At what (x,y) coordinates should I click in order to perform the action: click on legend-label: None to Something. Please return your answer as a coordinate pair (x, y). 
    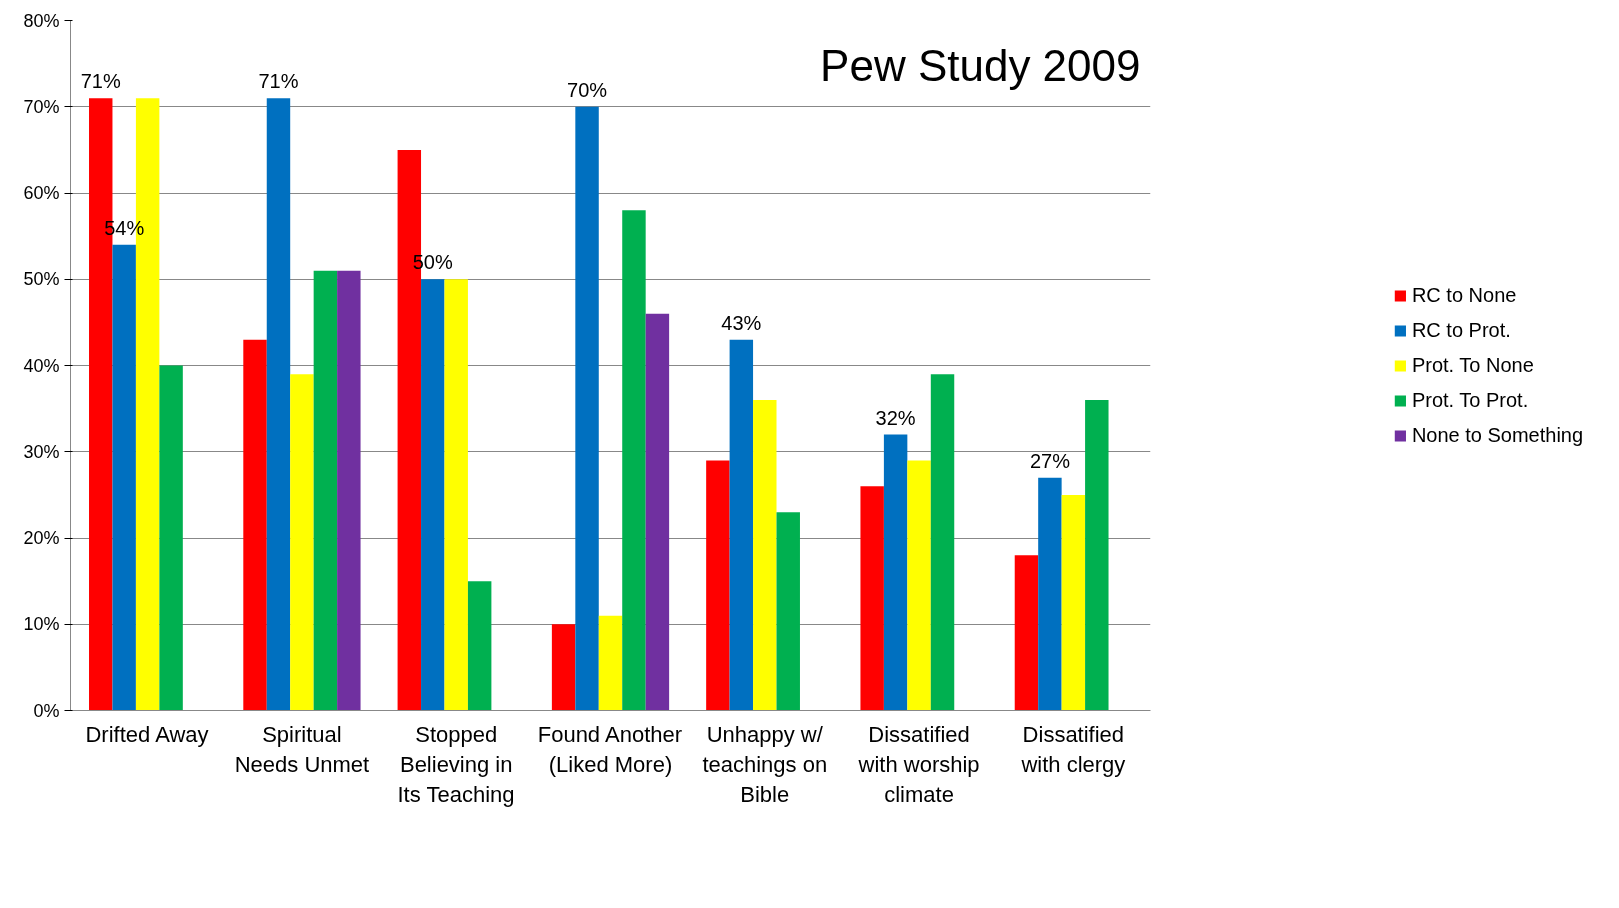
    Looking at the image, I should click on (1497, 435).